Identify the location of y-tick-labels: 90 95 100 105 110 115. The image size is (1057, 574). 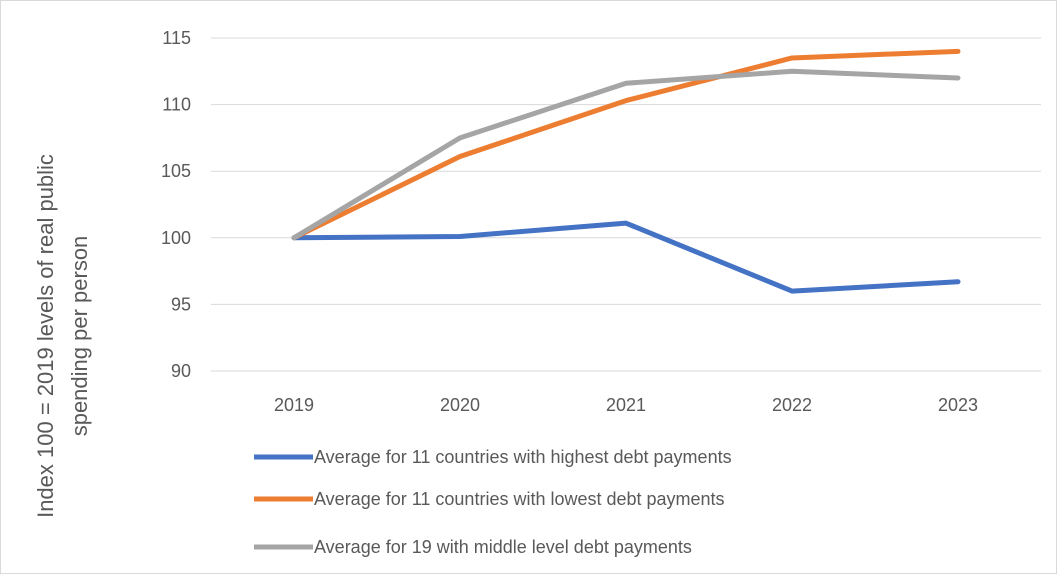
(176, 204).